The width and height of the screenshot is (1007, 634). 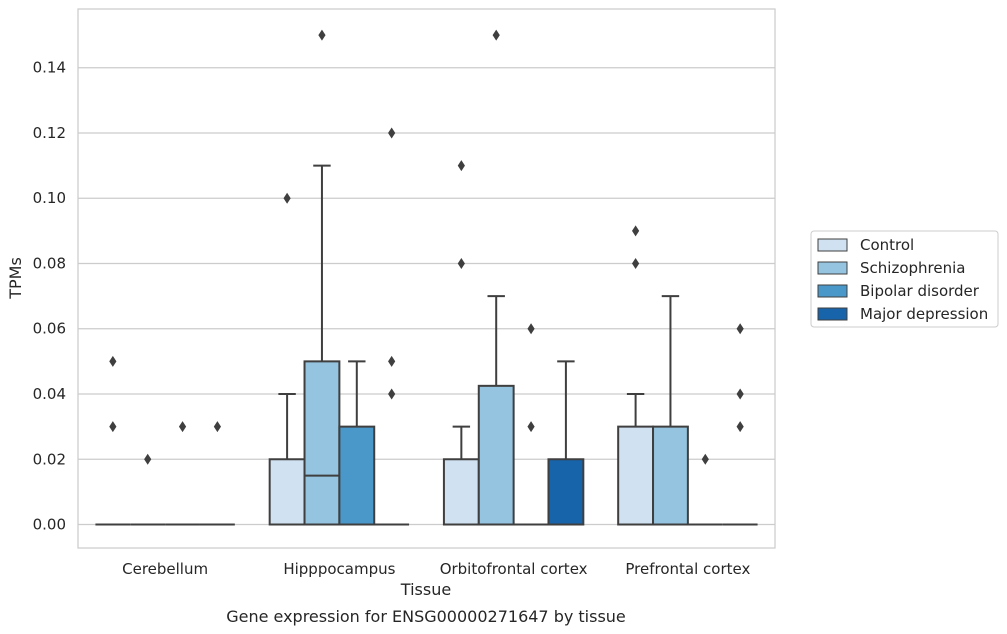 I want to click on y-tick-label: 0.02, so click(x=49, y=459).